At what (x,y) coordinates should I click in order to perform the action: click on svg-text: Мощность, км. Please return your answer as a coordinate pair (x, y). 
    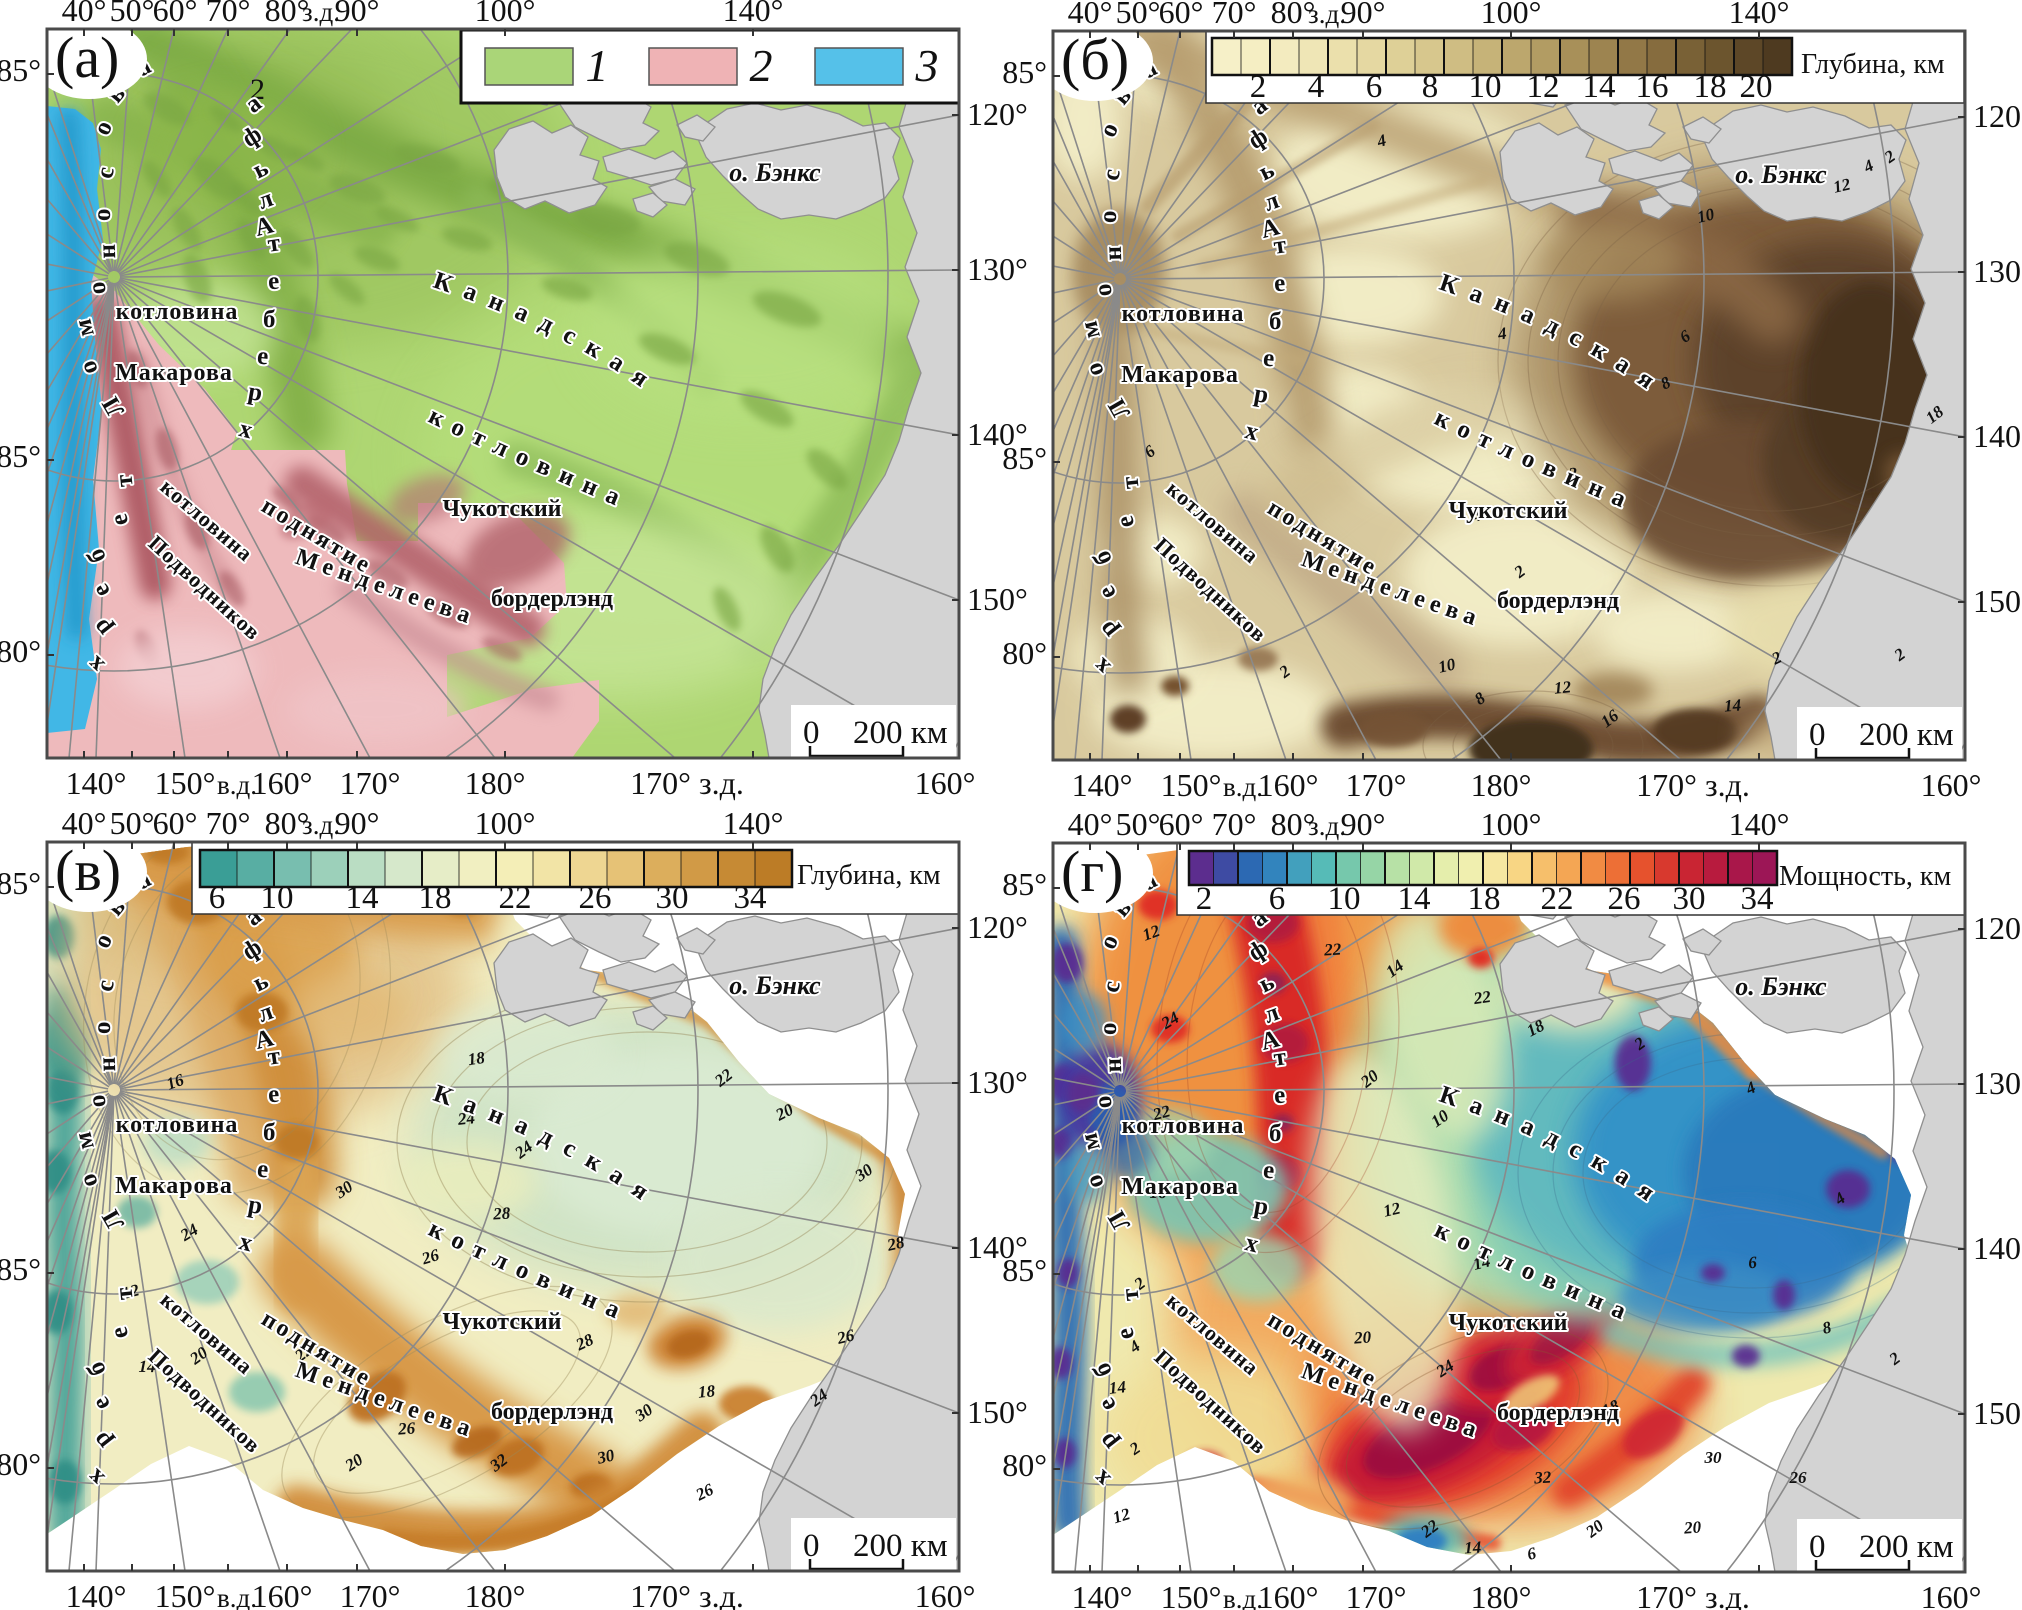
    Looking at the image, I should click on (1865, 876).